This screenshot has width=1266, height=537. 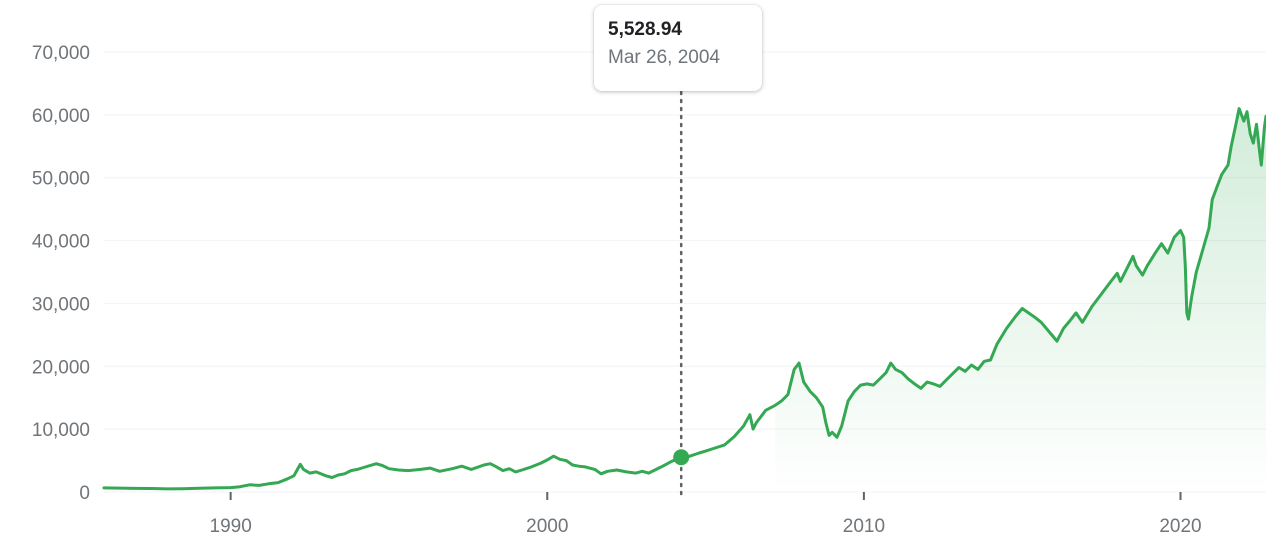 I want to click on y-tick-label: 50,000, so click(x=61, y=179).